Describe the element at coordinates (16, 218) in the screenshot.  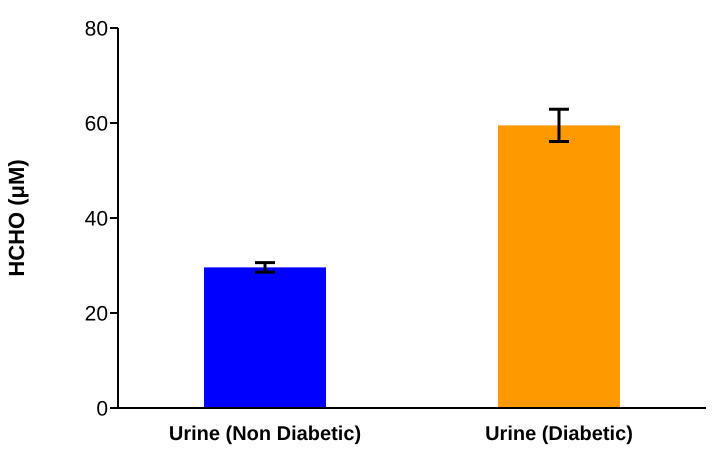
I see `y-axis-title: HCHO (μM)` at that location.